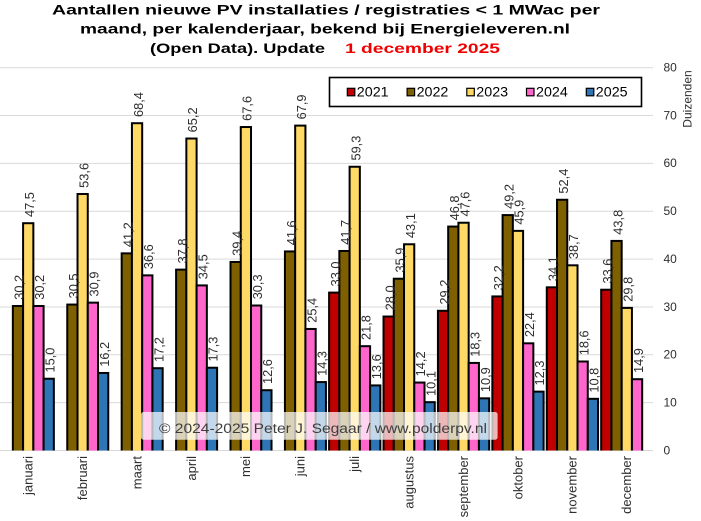  Describe the element at coordinates (519, 212) in the screenshot. I see `svg-text: 45,9` at that location.